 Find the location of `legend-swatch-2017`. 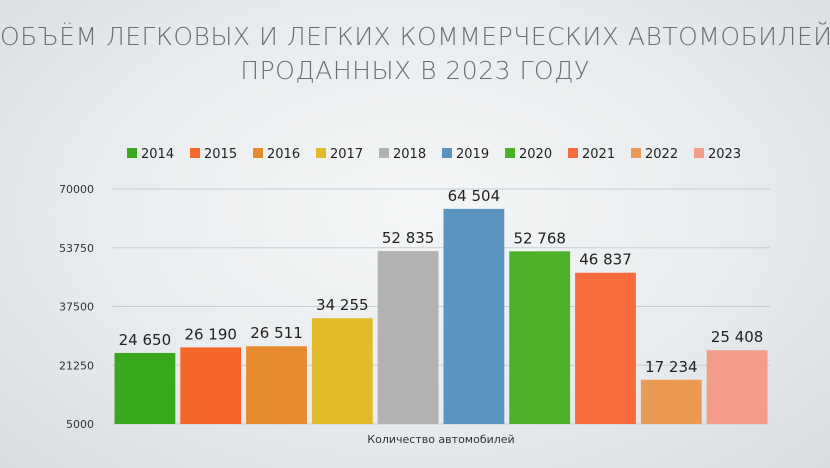

legend-swatch-2017 is located at coordinates (321, 153).